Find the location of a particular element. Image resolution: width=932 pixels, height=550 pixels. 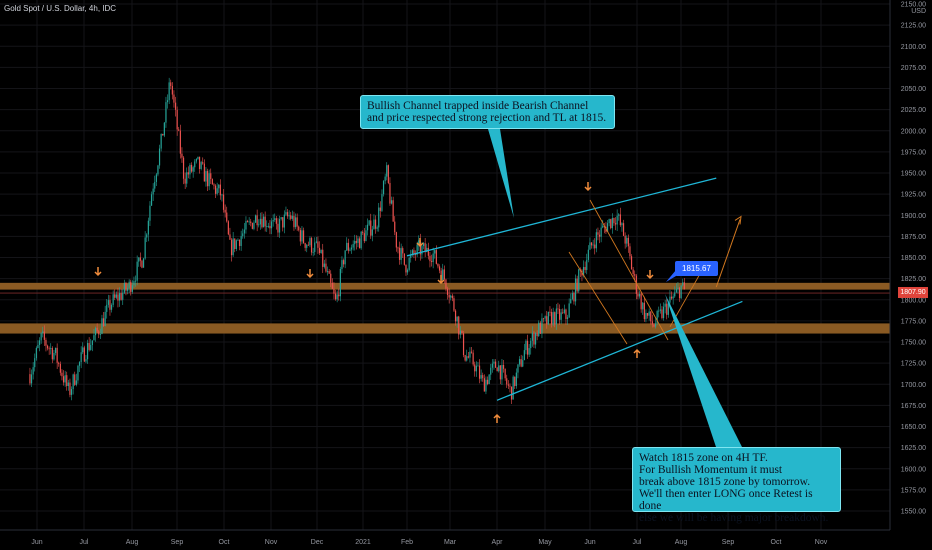

trendlines is located at coordinates (574, 289).